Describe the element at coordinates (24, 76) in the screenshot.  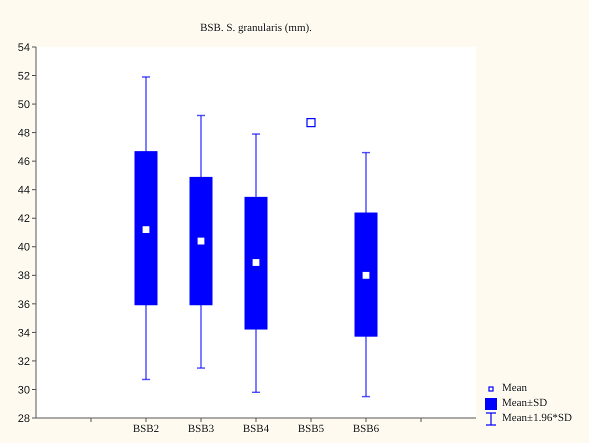
I see `y-tick-label: 52` at that location.